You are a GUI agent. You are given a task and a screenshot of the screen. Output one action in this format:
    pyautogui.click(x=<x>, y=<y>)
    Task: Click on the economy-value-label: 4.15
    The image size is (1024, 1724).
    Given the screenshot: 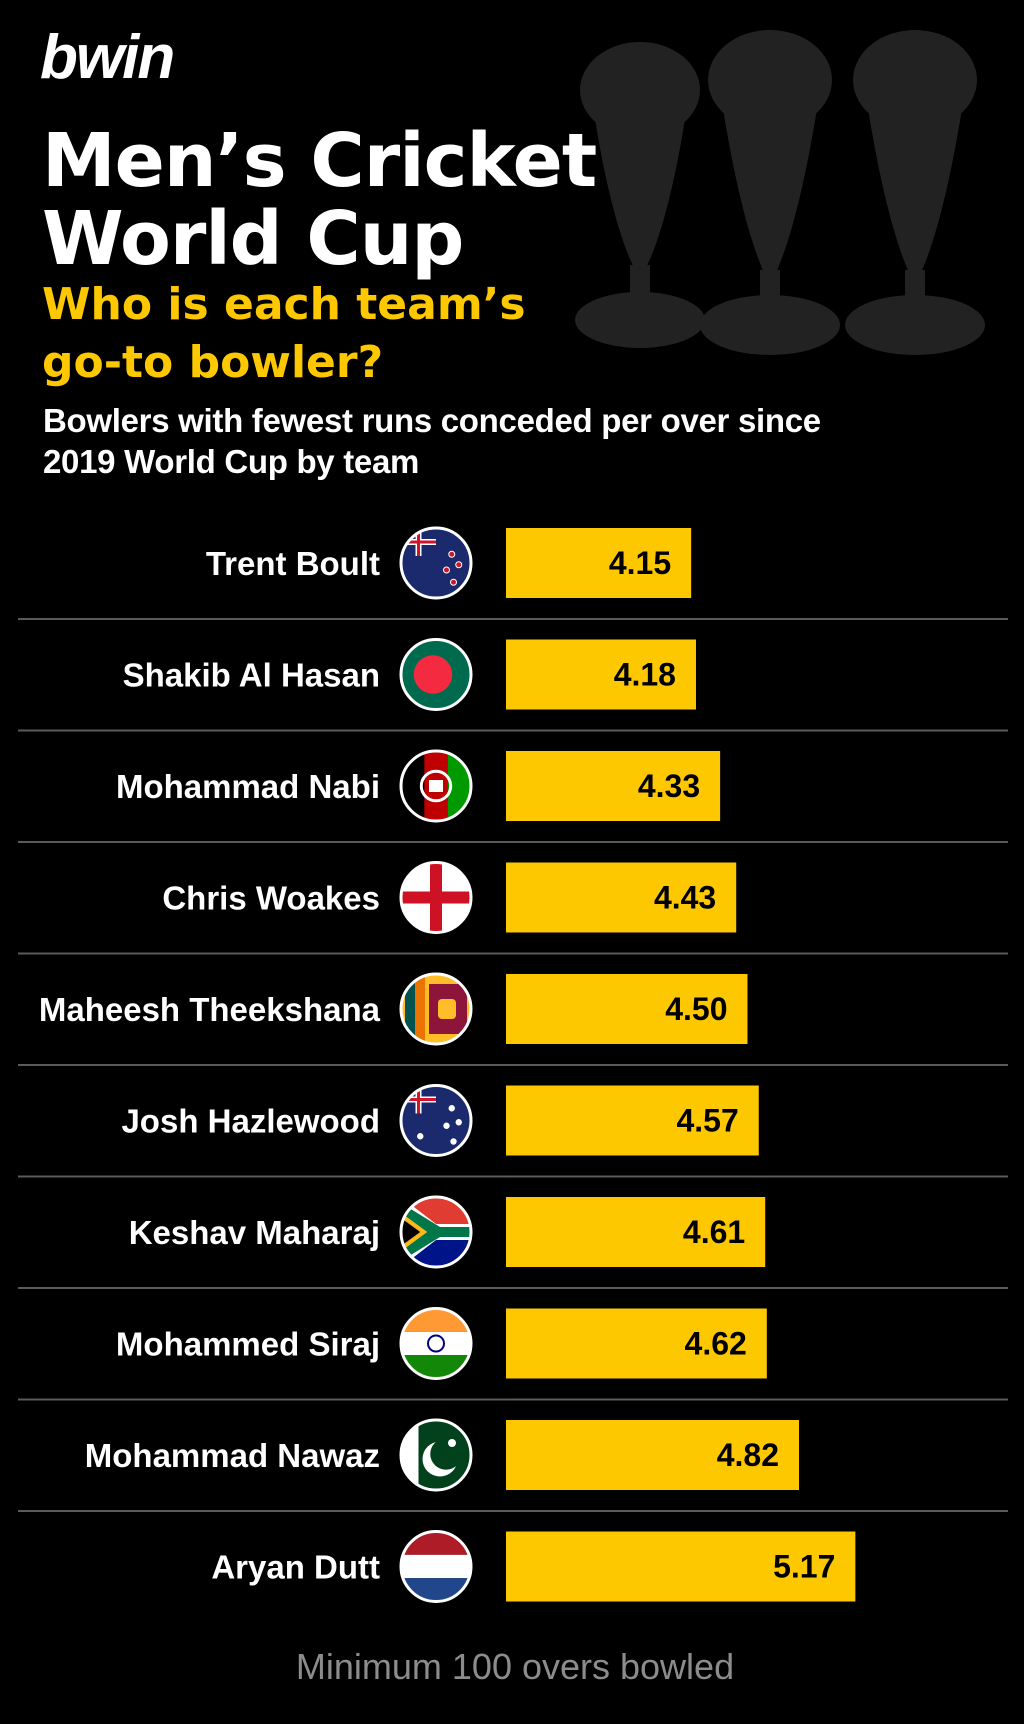 What is the action you would take?
    pyautogui.click(x=640, y=563)
    